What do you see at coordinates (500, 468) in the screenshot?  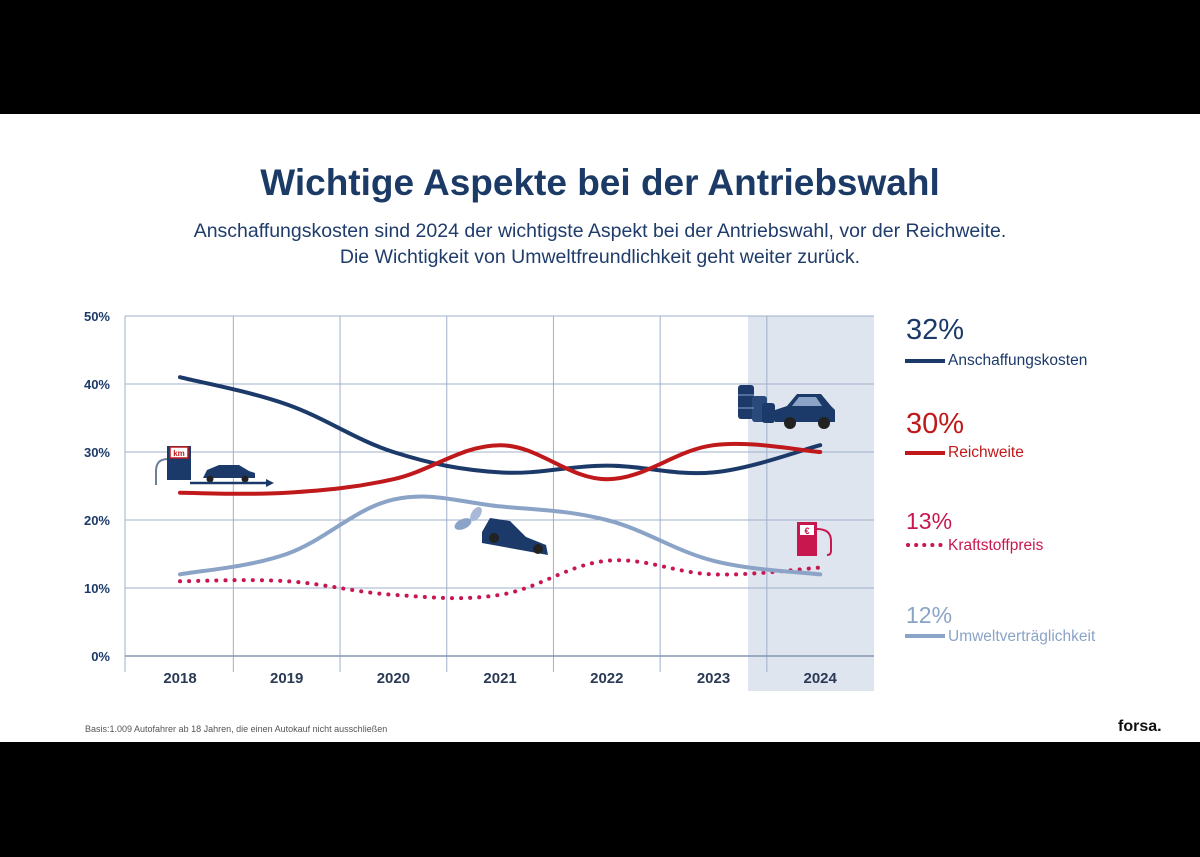 I see `series-line-reichweite` at bounding box center [500, 468].